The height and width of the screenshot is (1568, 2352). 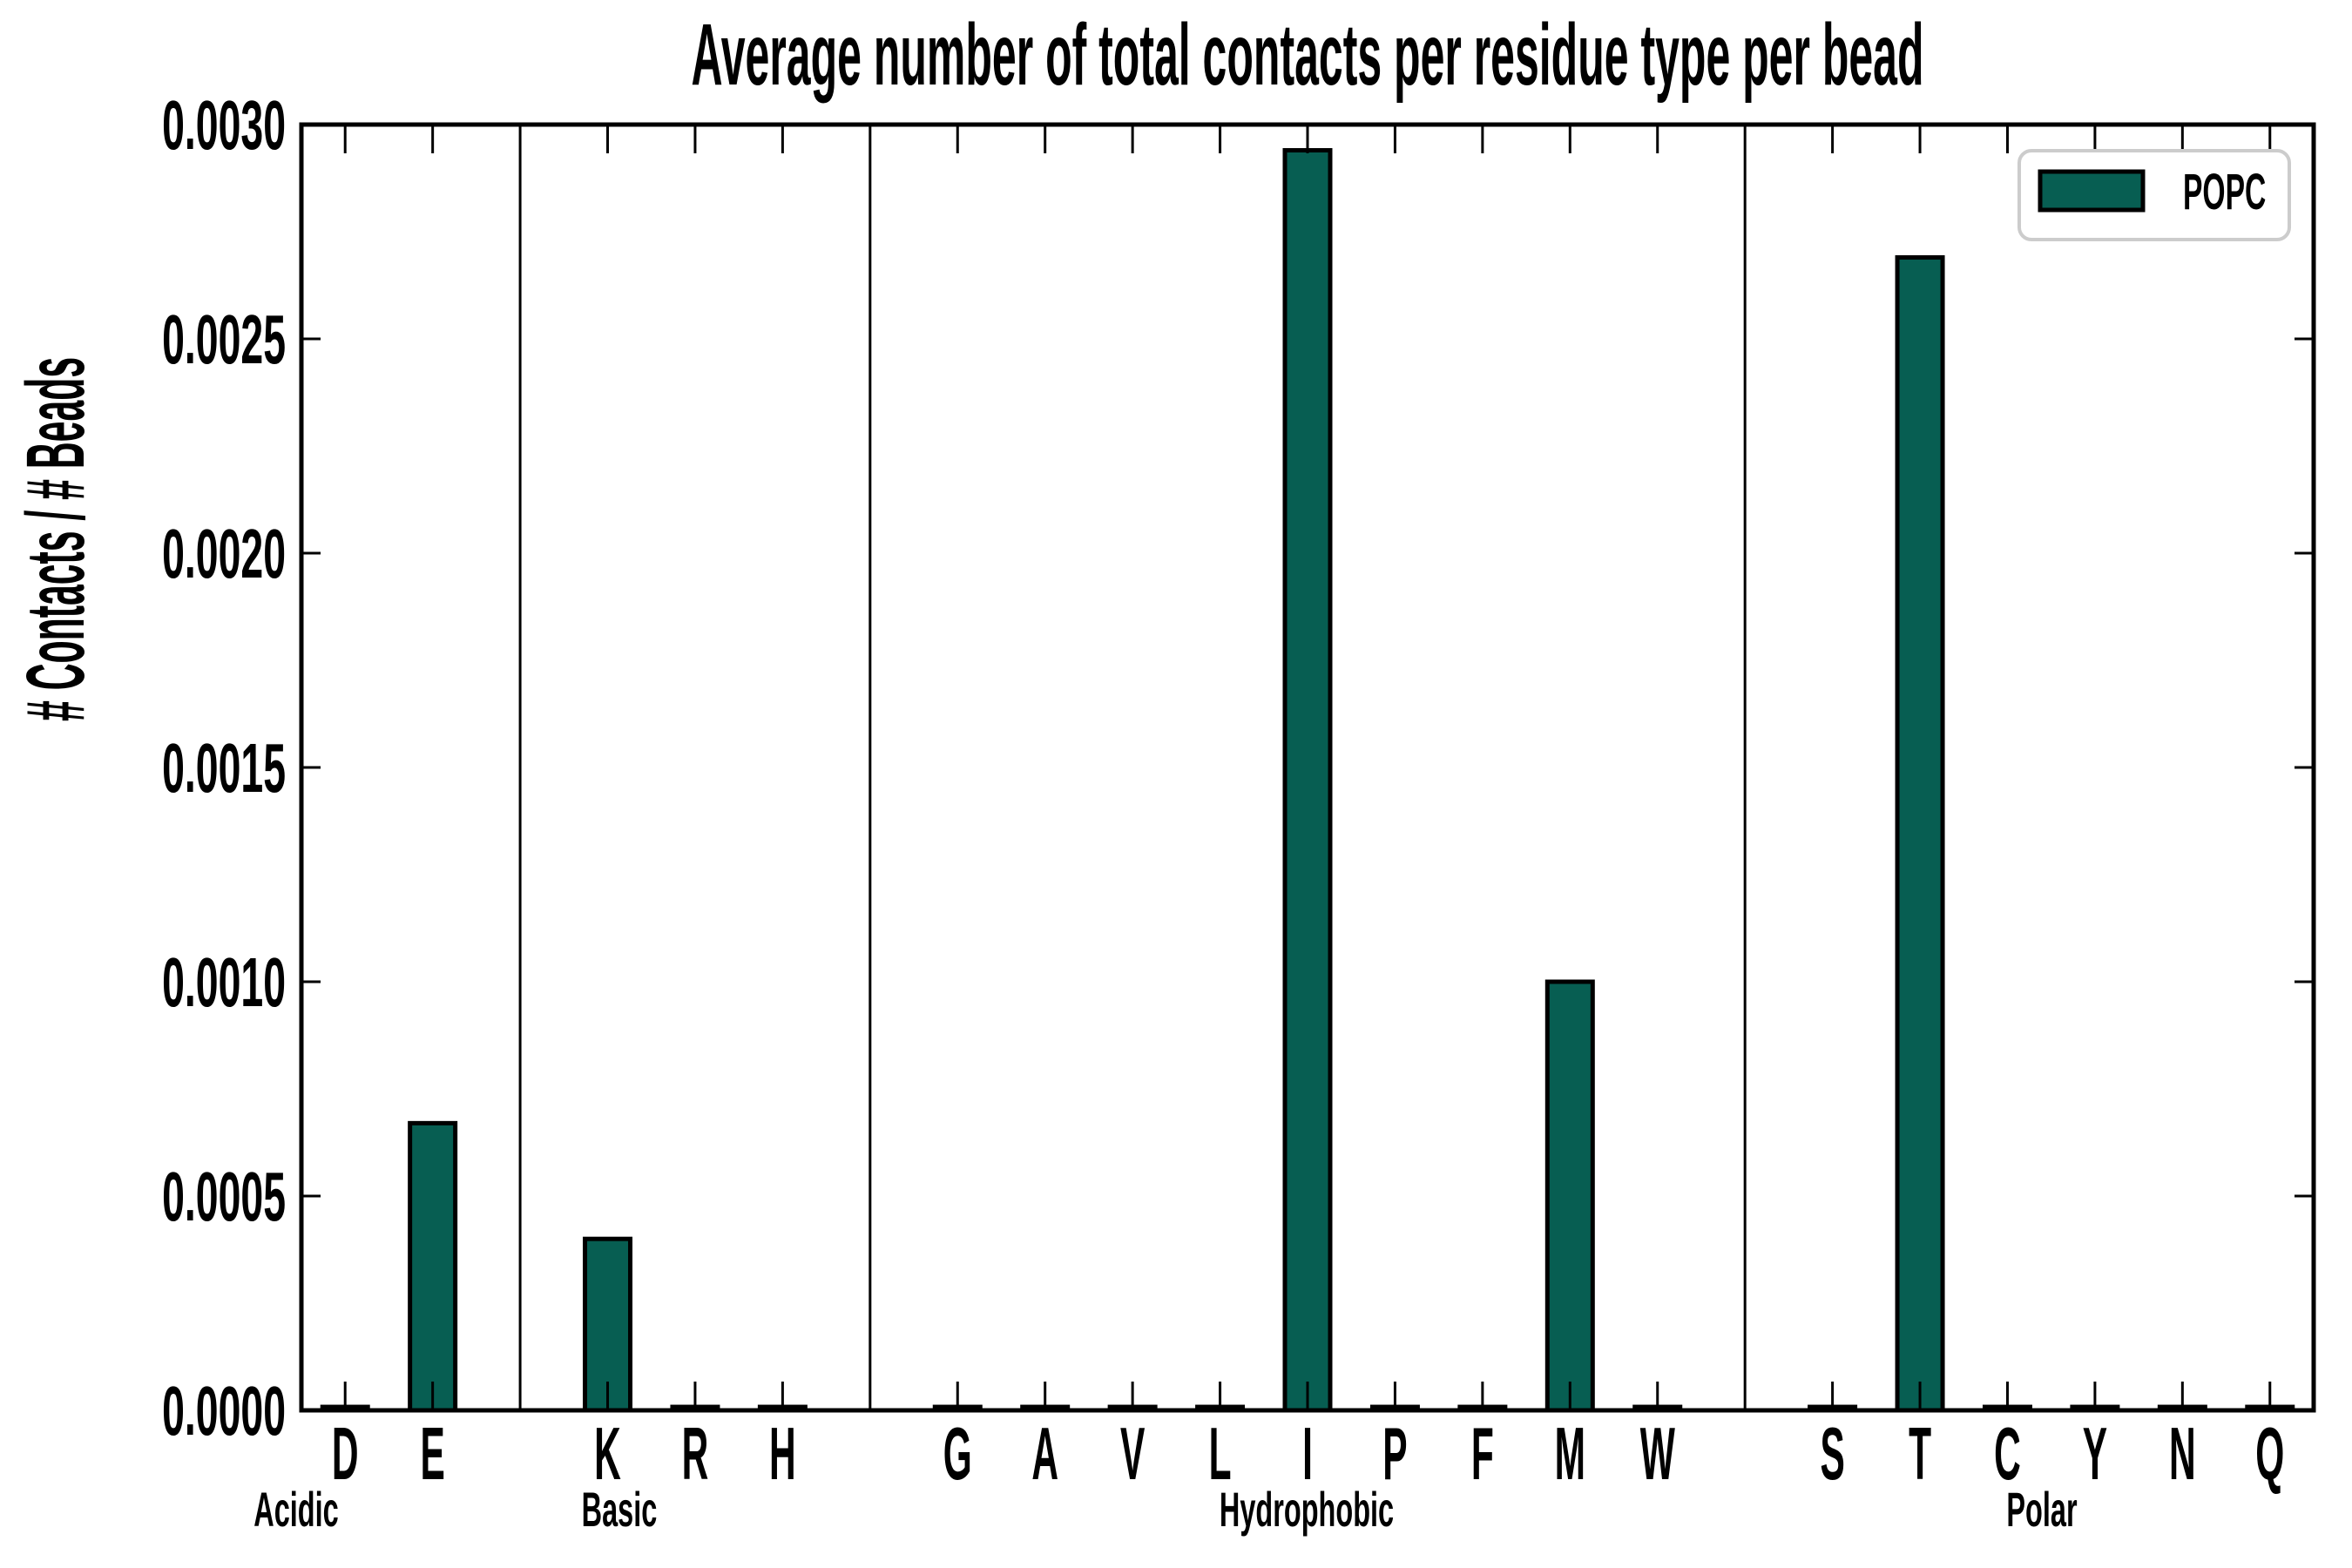 I want to click on xtick-label-K: K, so click(x=608, y=1454).